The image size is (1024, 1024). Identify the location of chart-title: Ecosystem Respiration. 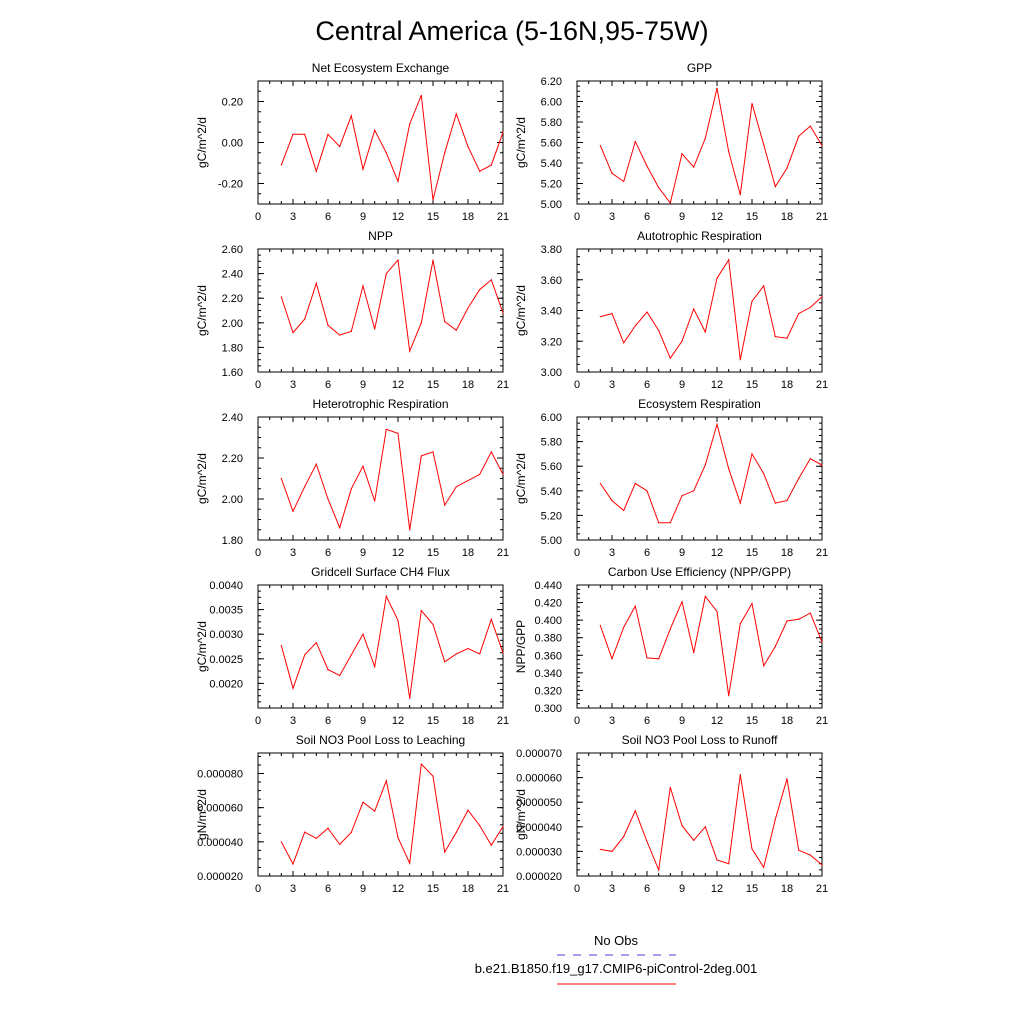
(699, 404).